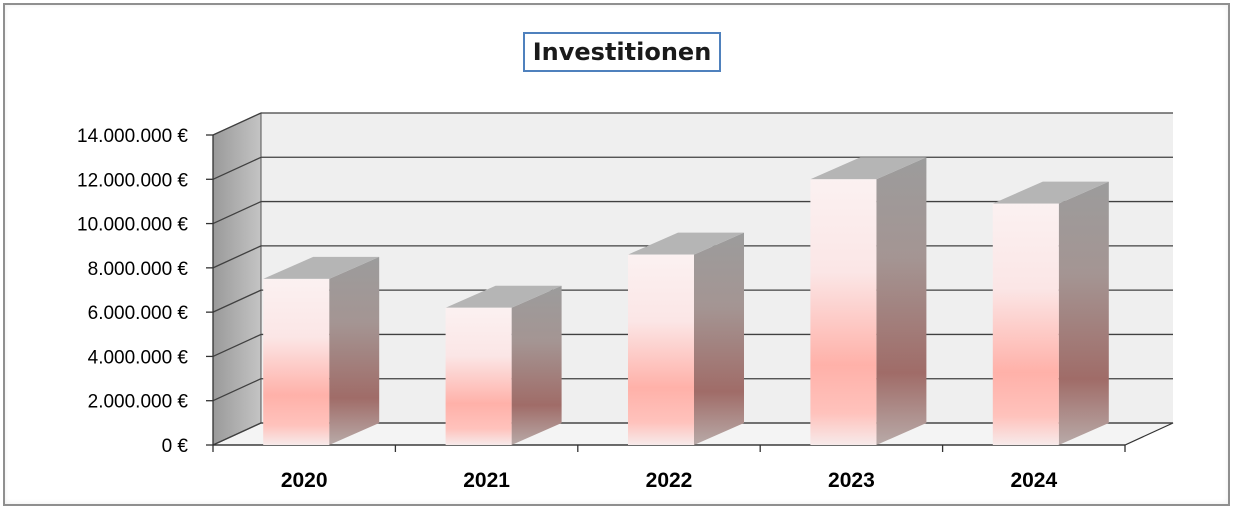 This screenshot has width=1235, height=510. Describe the element at coordinates (851, 480) in the screenshot. I see `x-tick-label: 2023` at that location.